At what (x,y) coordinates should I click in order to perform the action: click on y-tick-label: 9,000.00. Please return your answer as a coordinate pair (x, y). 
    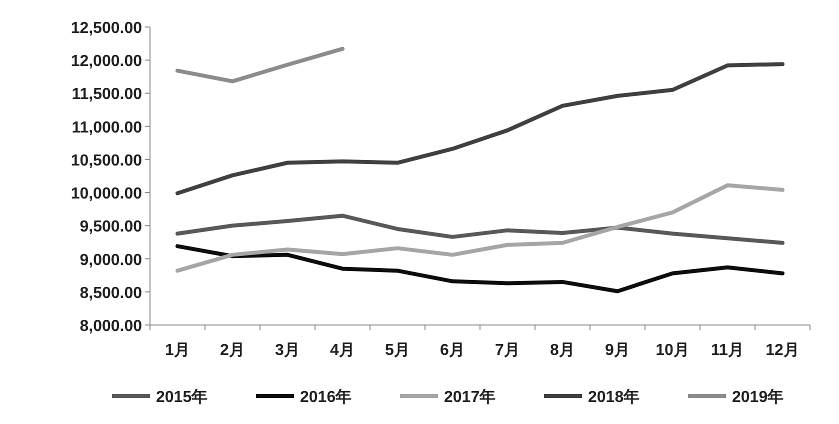
    Looking at the image, I should click on (111, 260).